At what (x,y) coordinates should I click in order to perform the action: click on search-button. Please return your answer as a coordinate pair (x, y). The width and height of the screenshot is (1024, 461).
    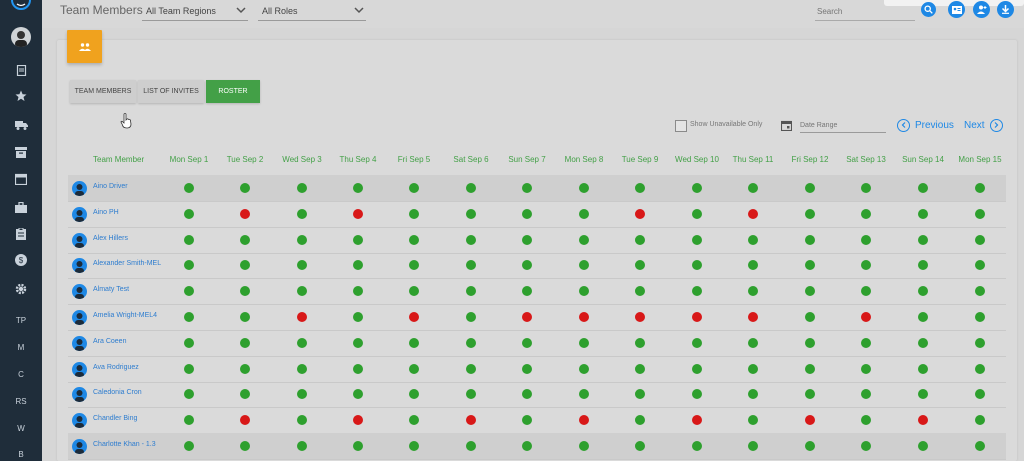
    Looking at the image, I should click on (928, 9).